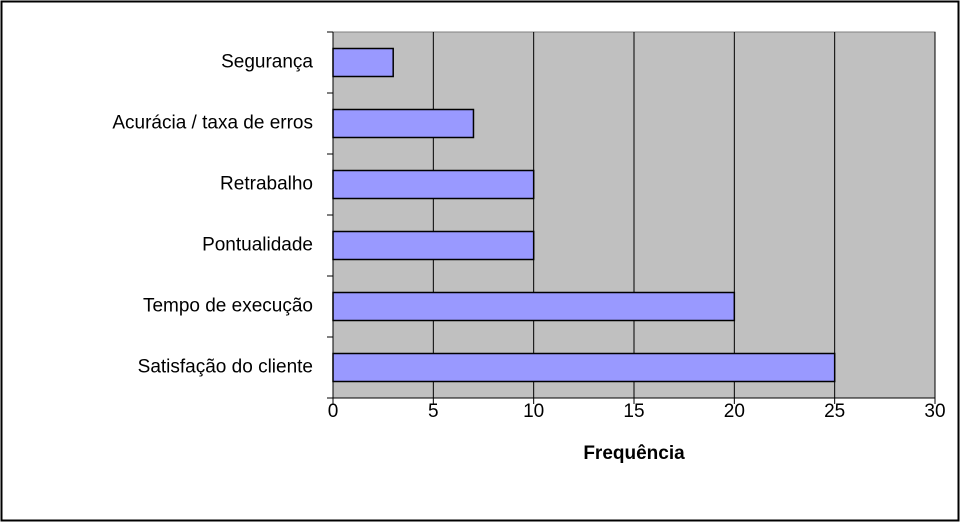 The width and height of the screenshot is (961, 523). I want to click on y-tick-label: Segurança, so click(267, 62).